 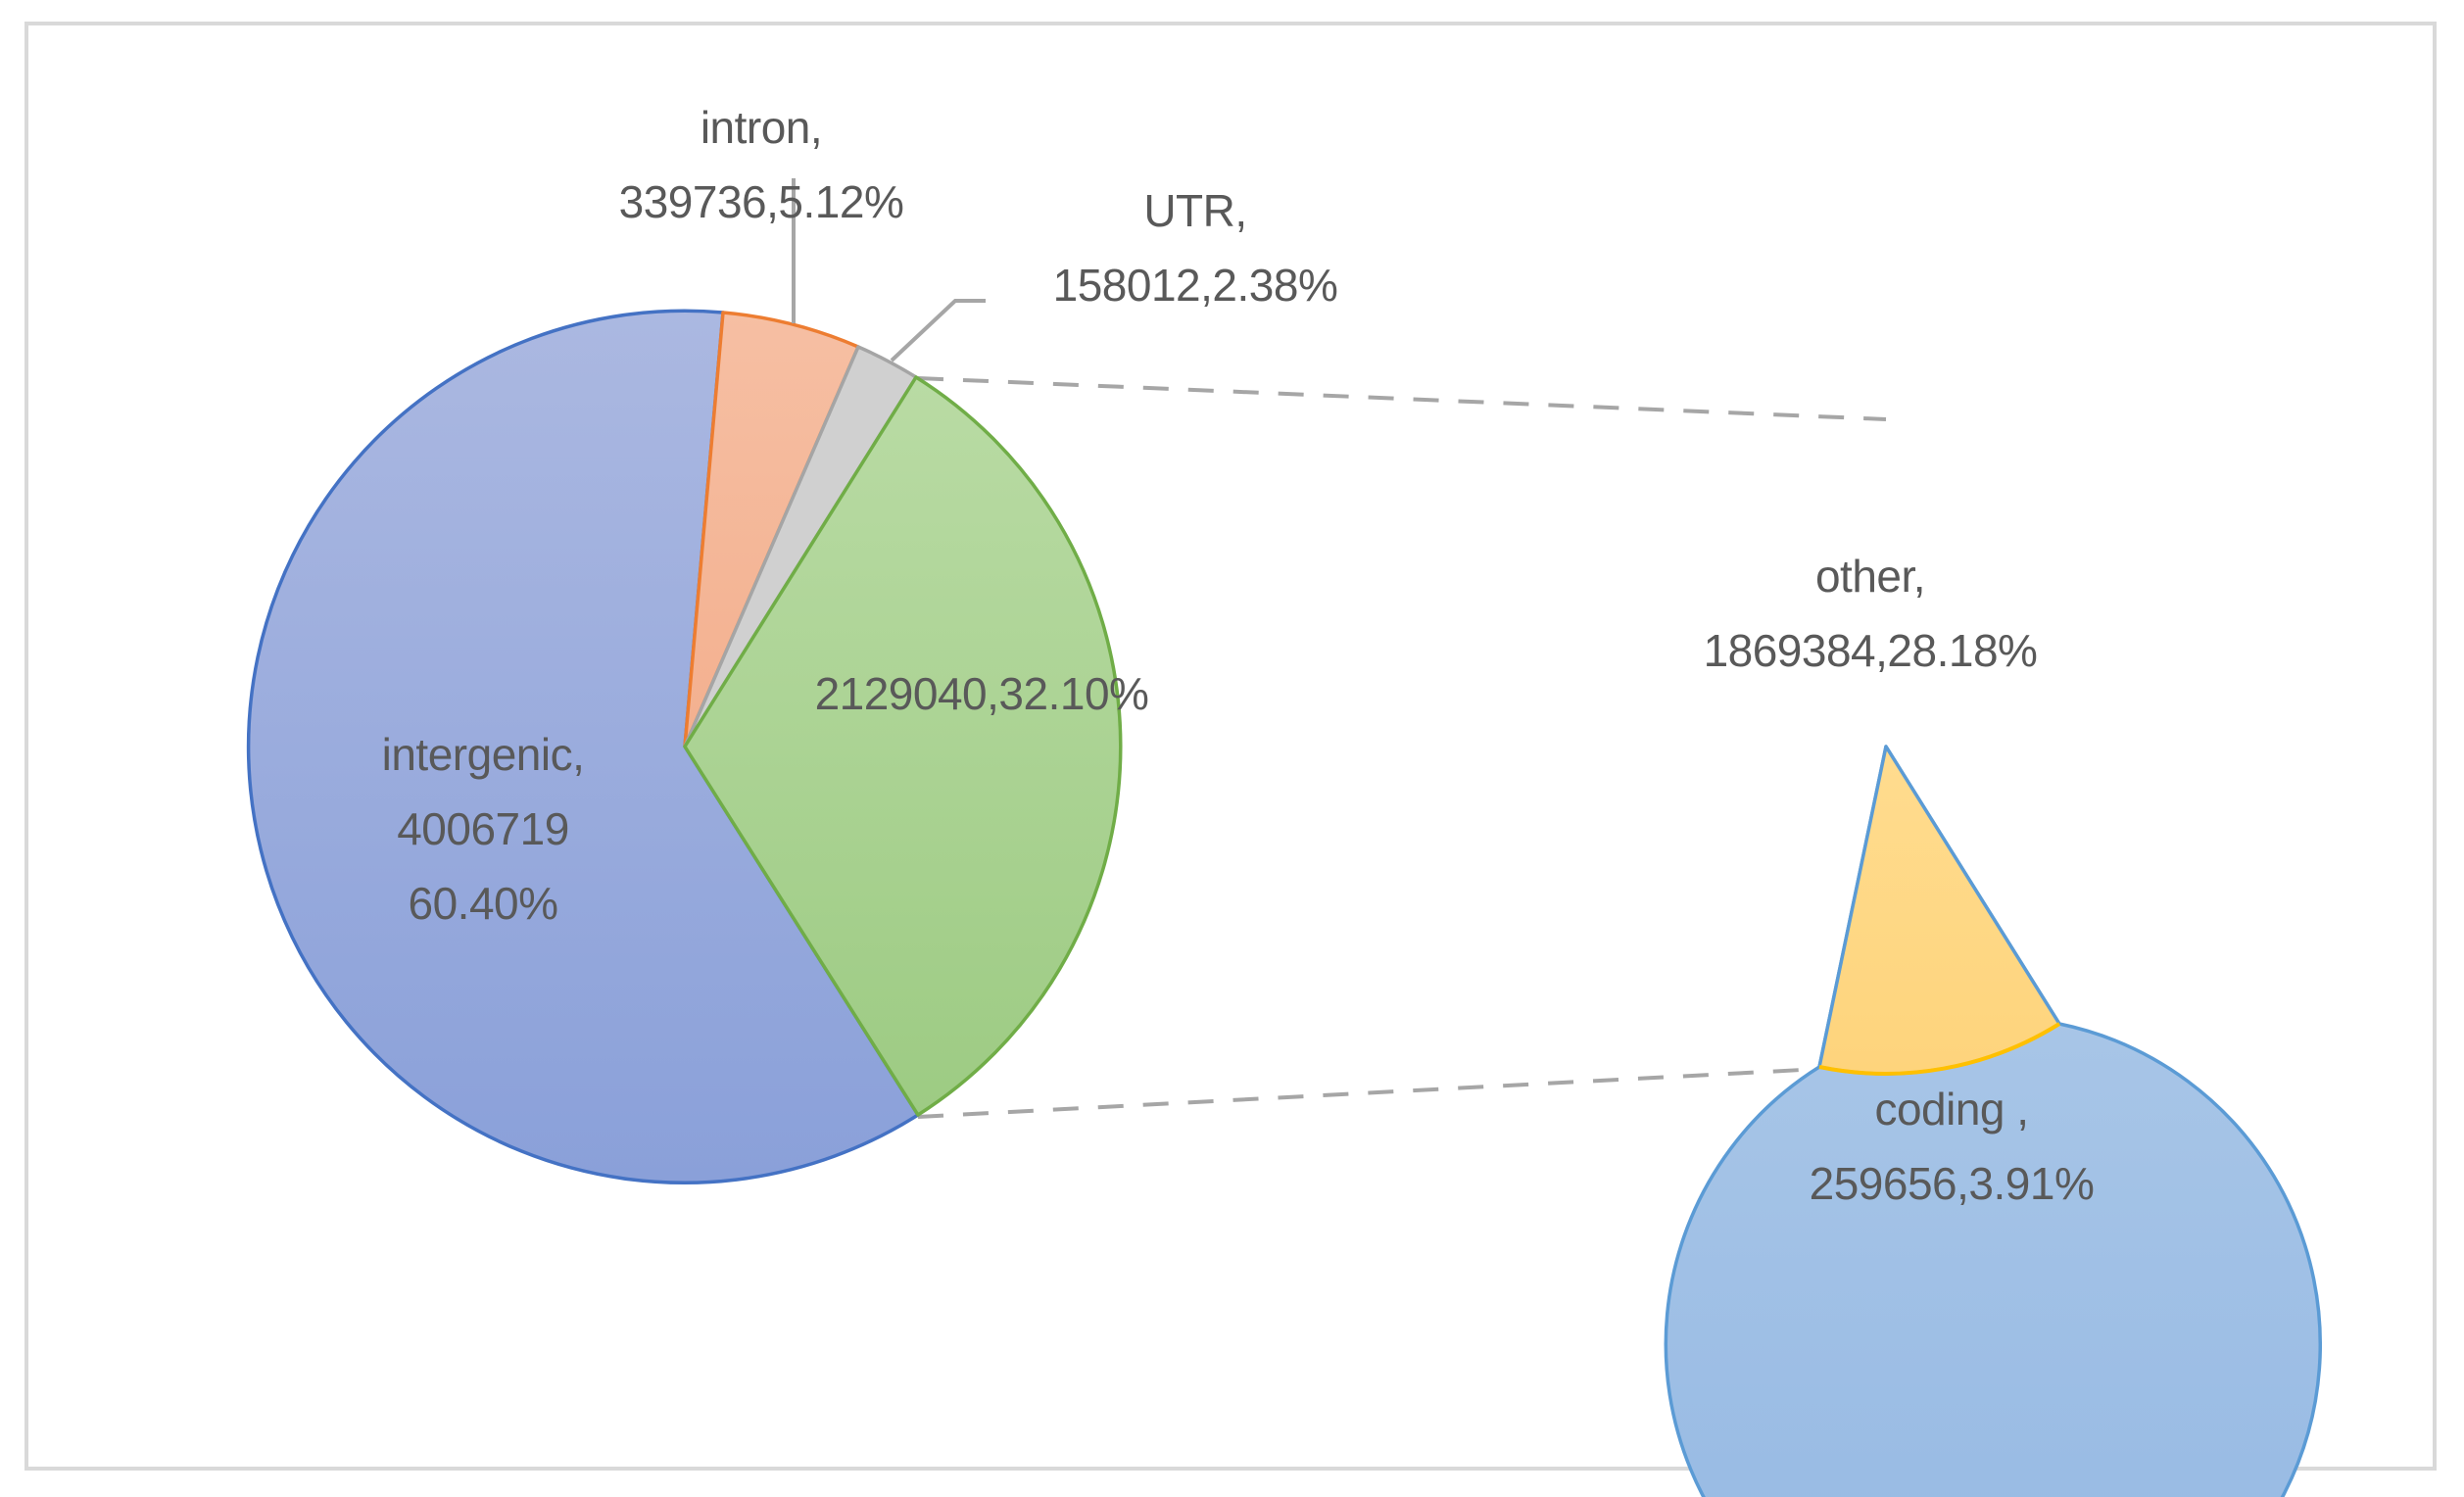 I want to click on label-utr-value: 158012,2.38%, so click(x=1195, y=286).